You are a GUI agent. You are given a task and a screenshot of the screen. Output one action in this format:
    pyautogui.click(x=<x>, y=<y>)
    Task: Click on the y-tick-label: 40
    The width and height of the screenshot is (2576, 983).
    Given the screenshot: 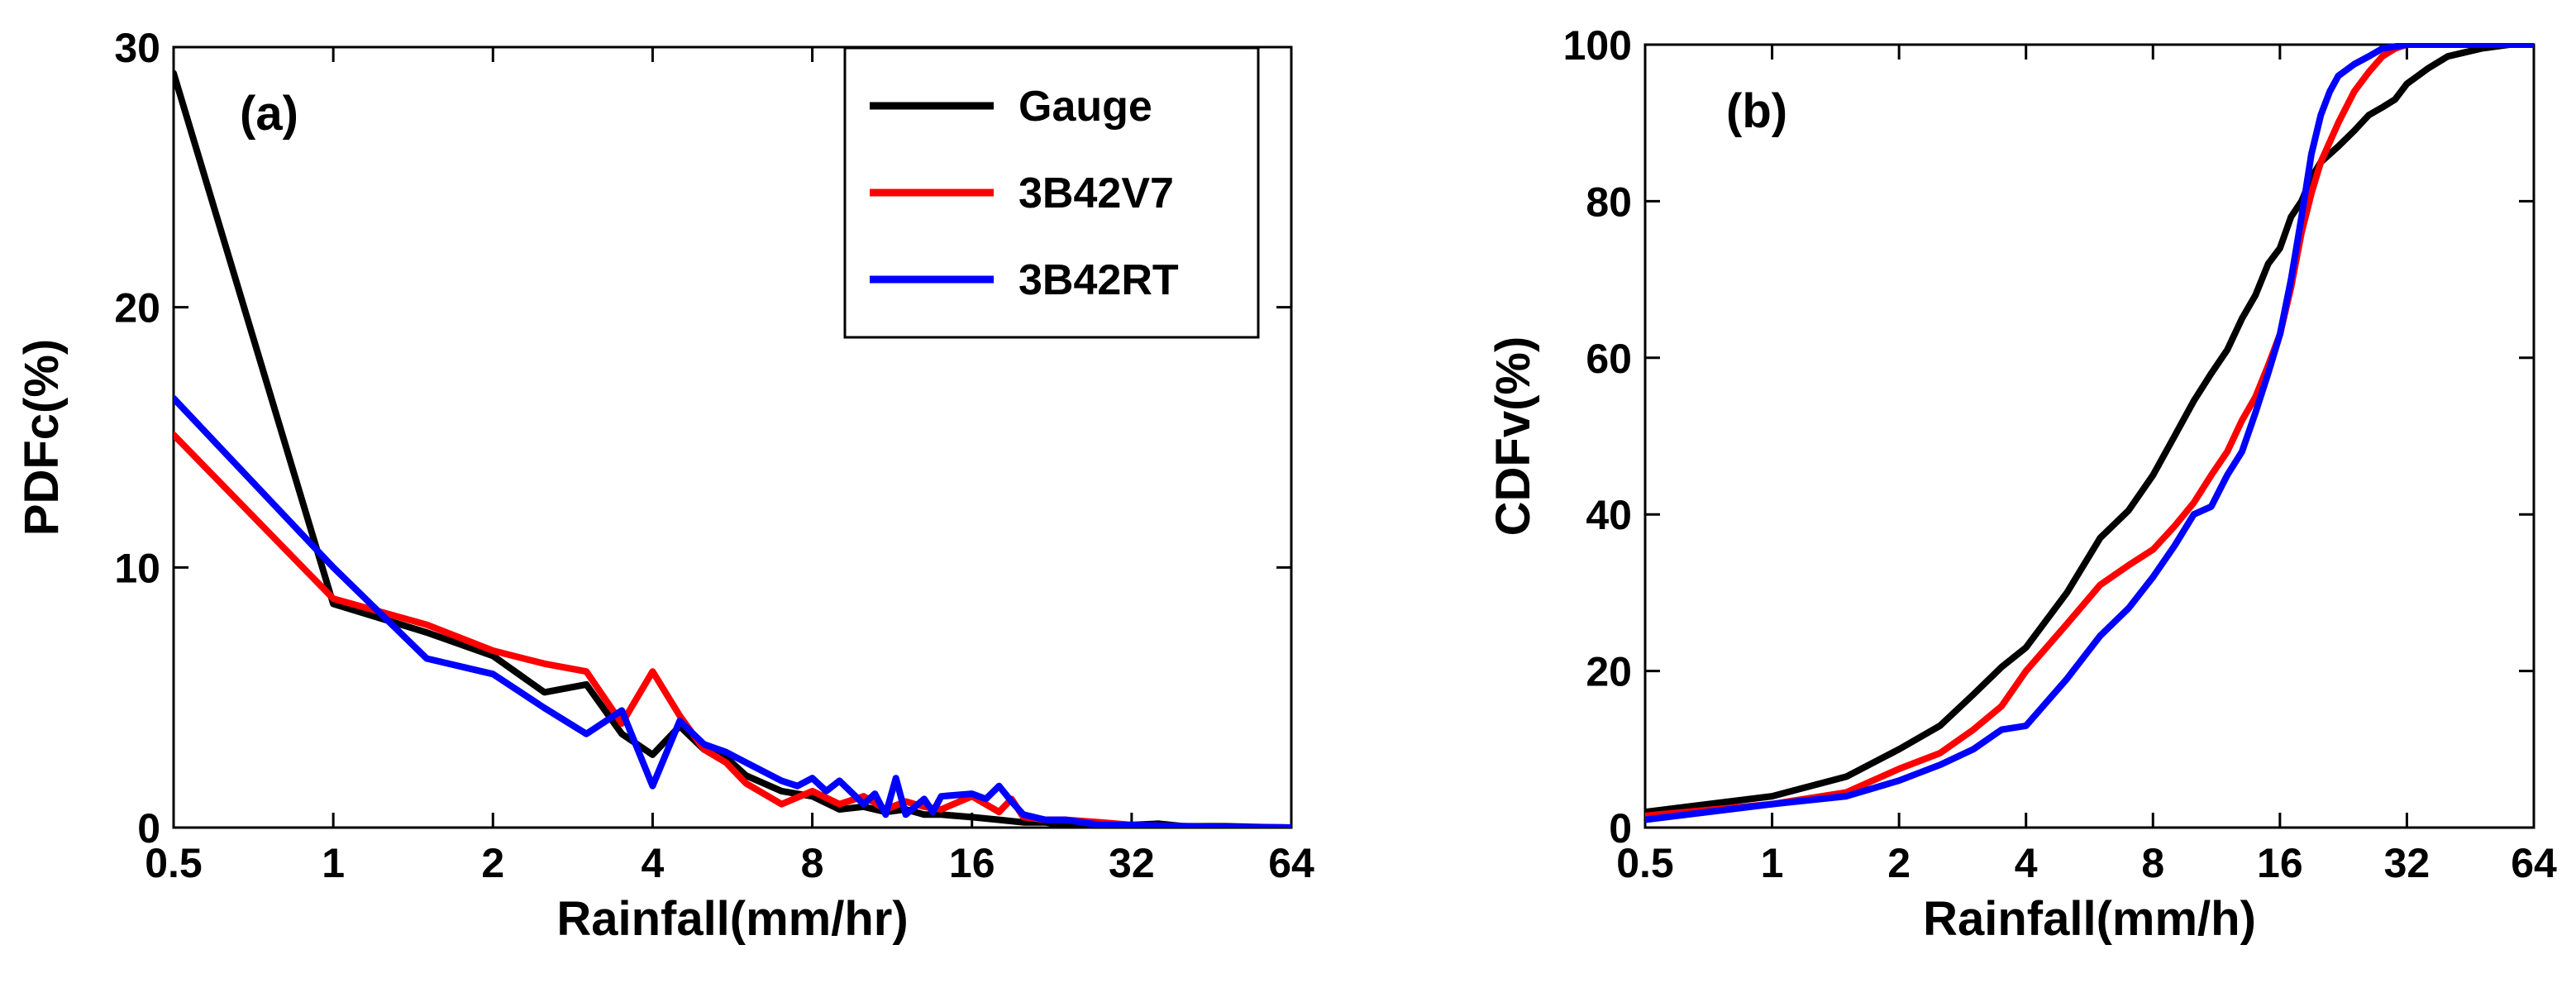 What is the action you would take?
    pyautogui.click(x=1609, y=515)
    